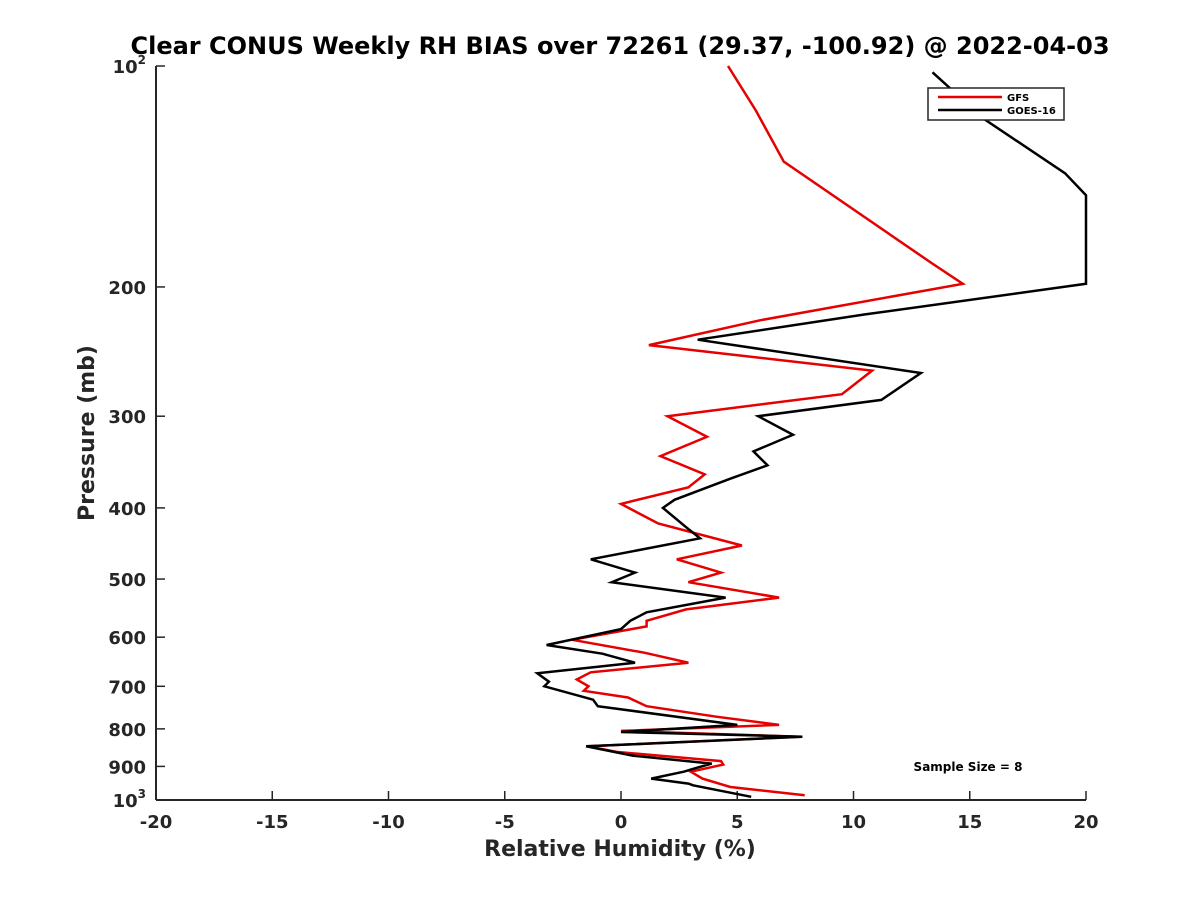 This screenshot has width=1200, height=900. What do you see at coordinates (129, 799) in the screenshot?
I see `y-tick-label: 10³` at bounding box center [129, 799].